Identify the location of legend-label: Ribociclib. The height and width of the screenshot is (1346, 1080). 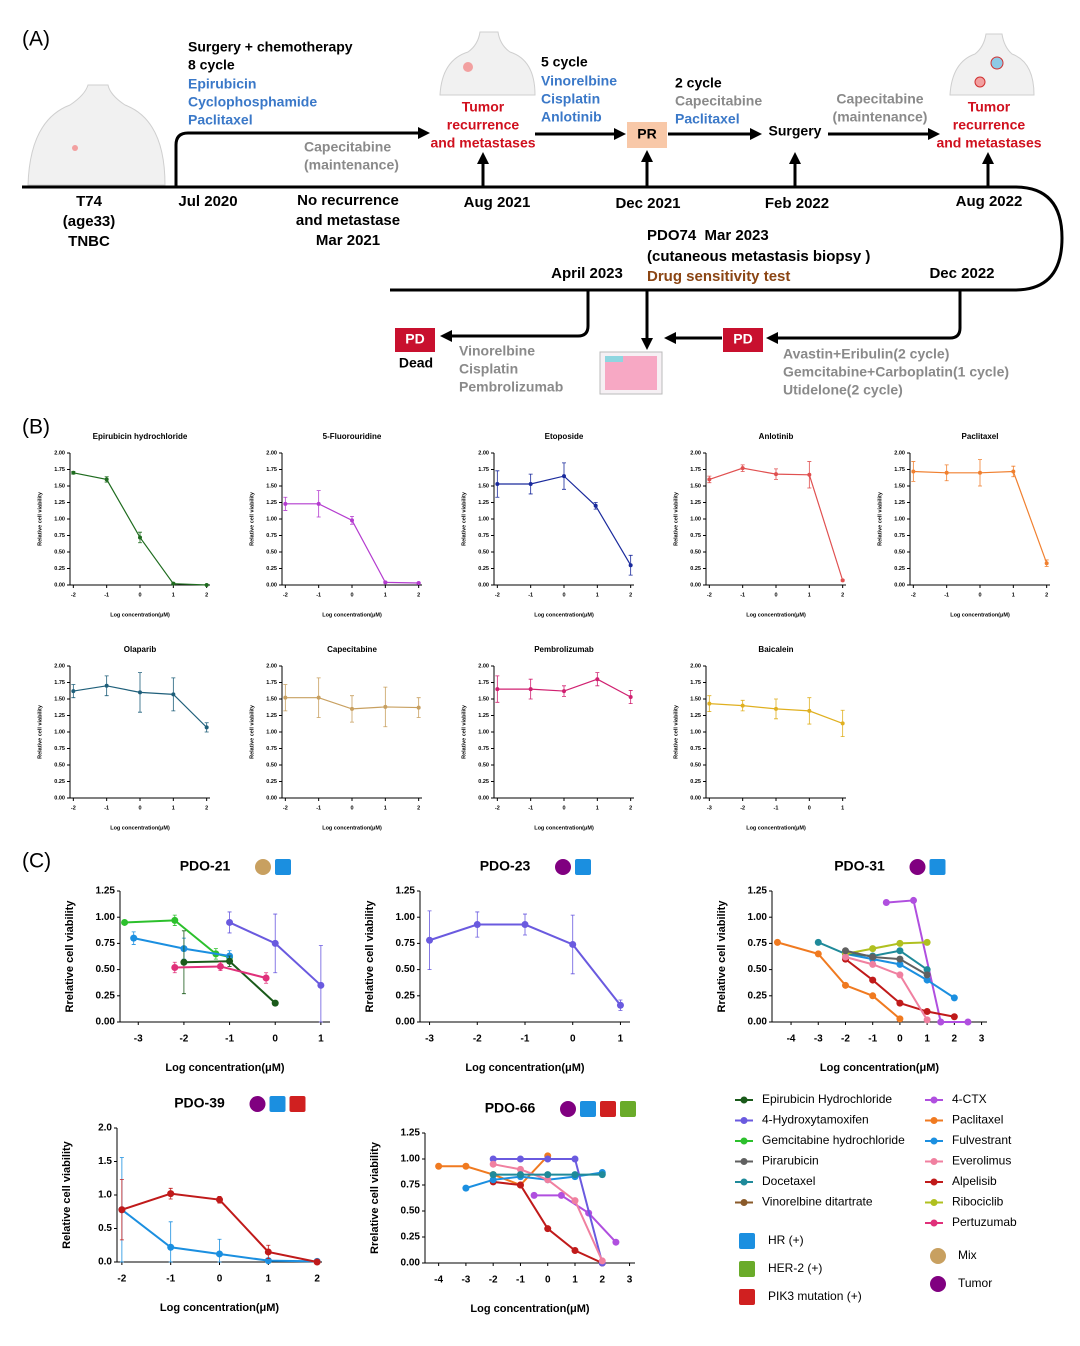
(978, 1202).